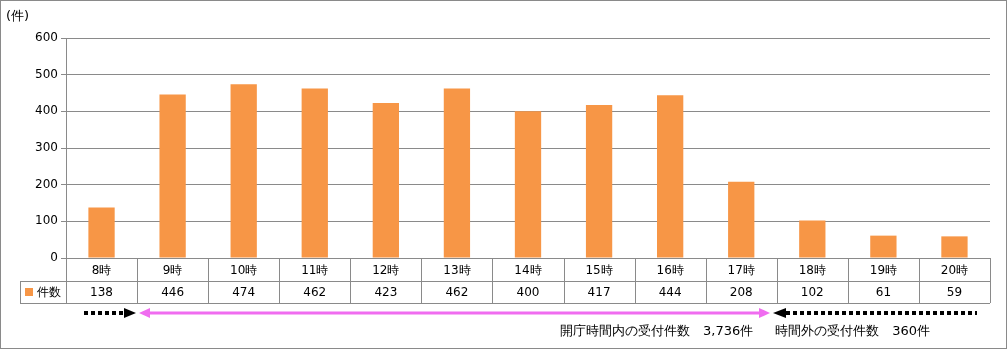  I want to click on y-tick-label: 100, so click(46, 220).